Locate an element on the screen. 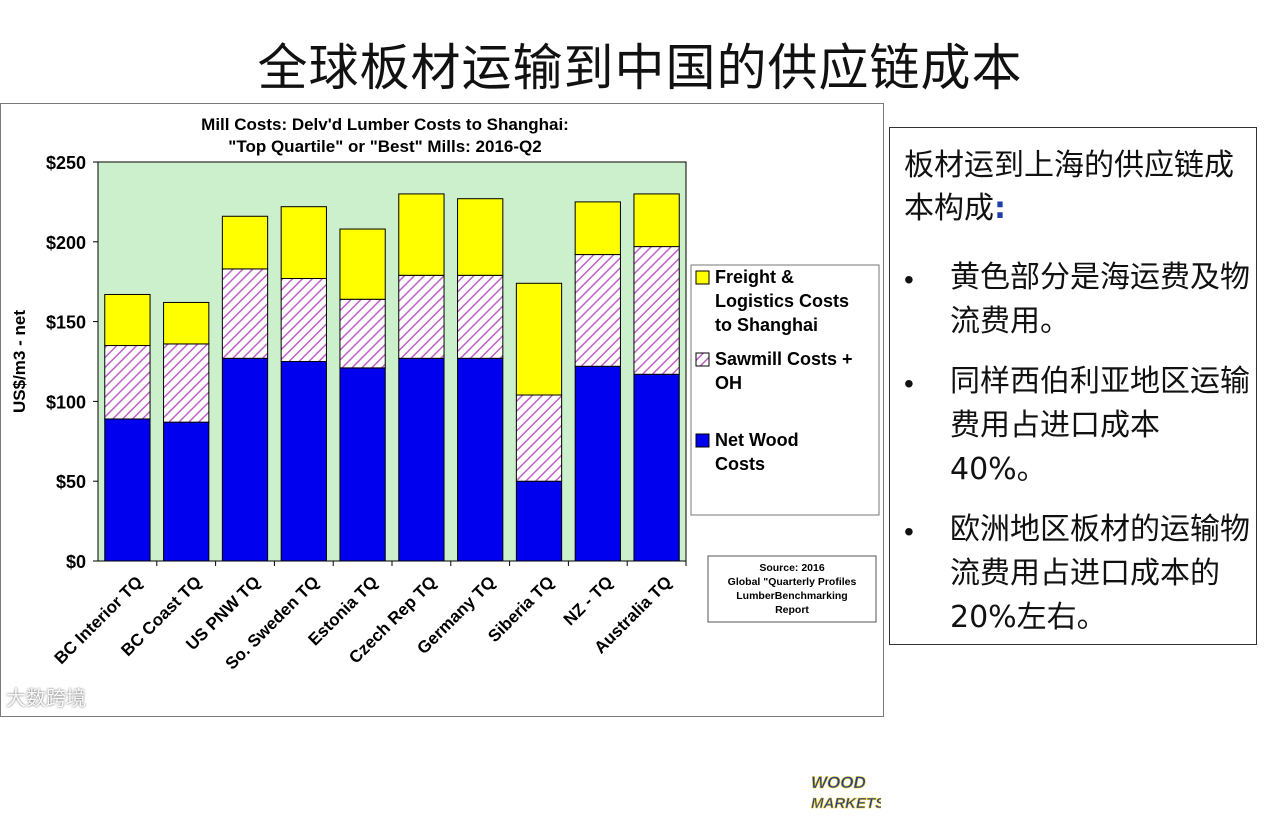 Image resolution: width=1280 pixels, height=818 pixels. y-tick-label: $250 is located at coordinates (66, 163).